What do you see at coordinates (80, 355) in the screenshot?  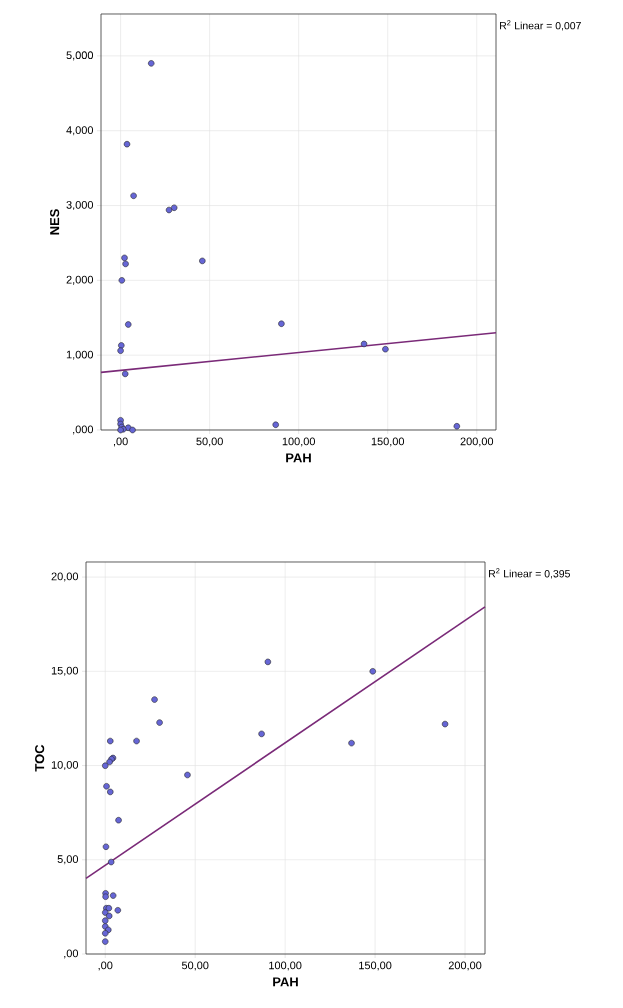 I see `y-tick-label: 1,000` at bounding box center [80, 355].